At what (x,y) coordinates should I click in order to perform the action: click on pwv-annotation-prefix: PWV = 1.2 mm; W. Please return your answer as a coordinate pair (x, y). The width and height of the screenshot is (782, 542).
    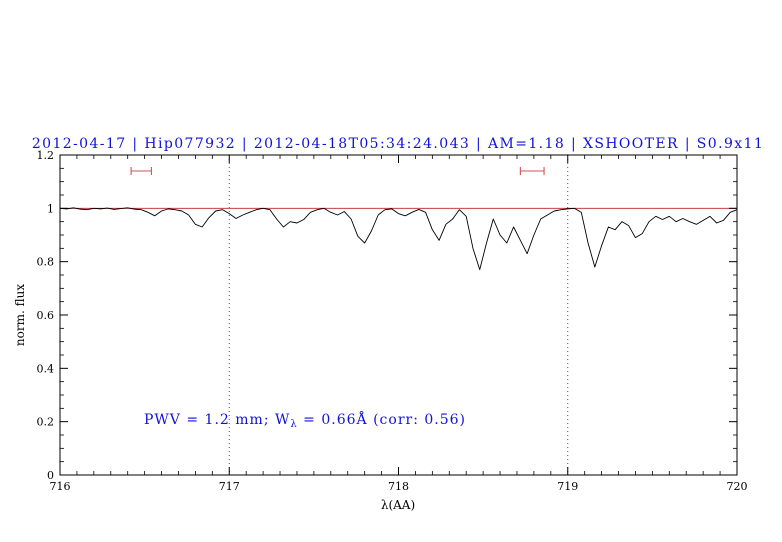
    Looking at the image, I should click on (217, 420).